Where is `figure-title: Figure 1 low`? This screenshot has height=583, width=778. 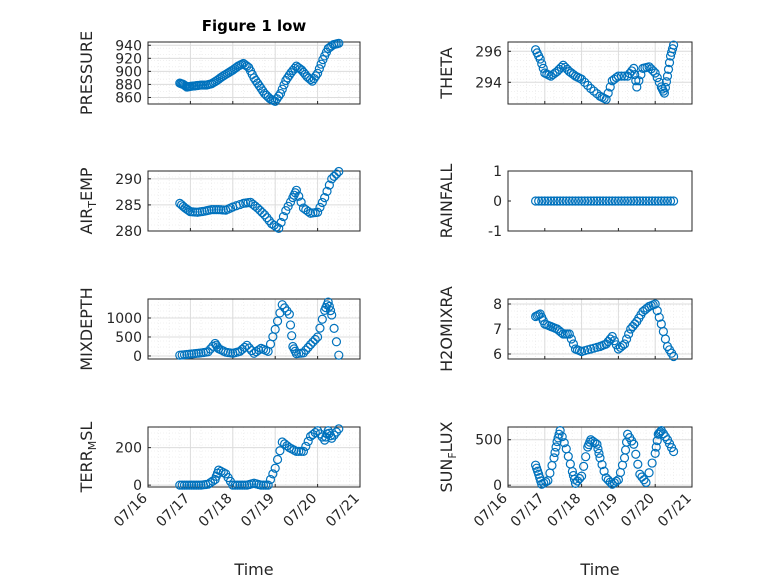 figure-title: Figure 1 low is located at coordinates (254, 26).